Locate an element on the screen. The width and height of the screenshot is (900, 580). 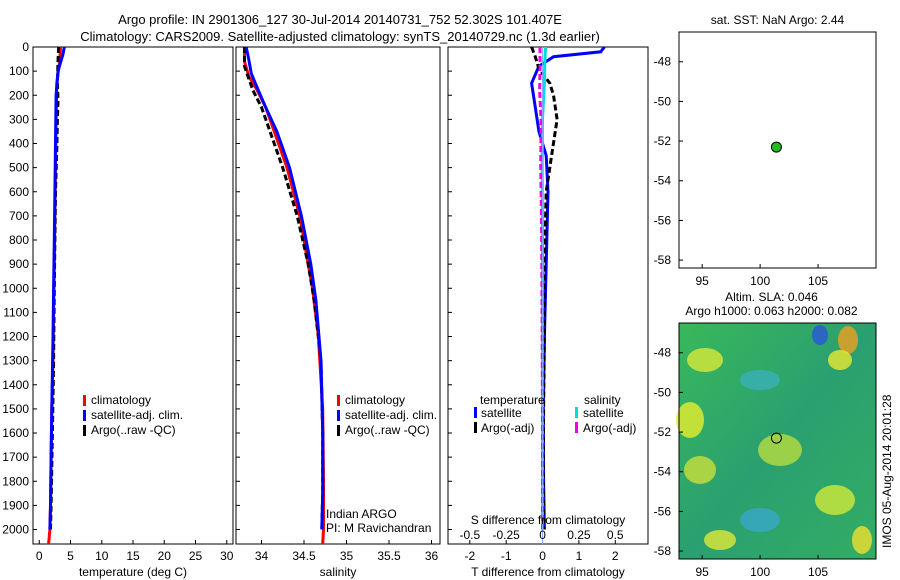
sst-map-title: sat. SST: NaN Argo: 2.44 is located at coordinates (778, 20).